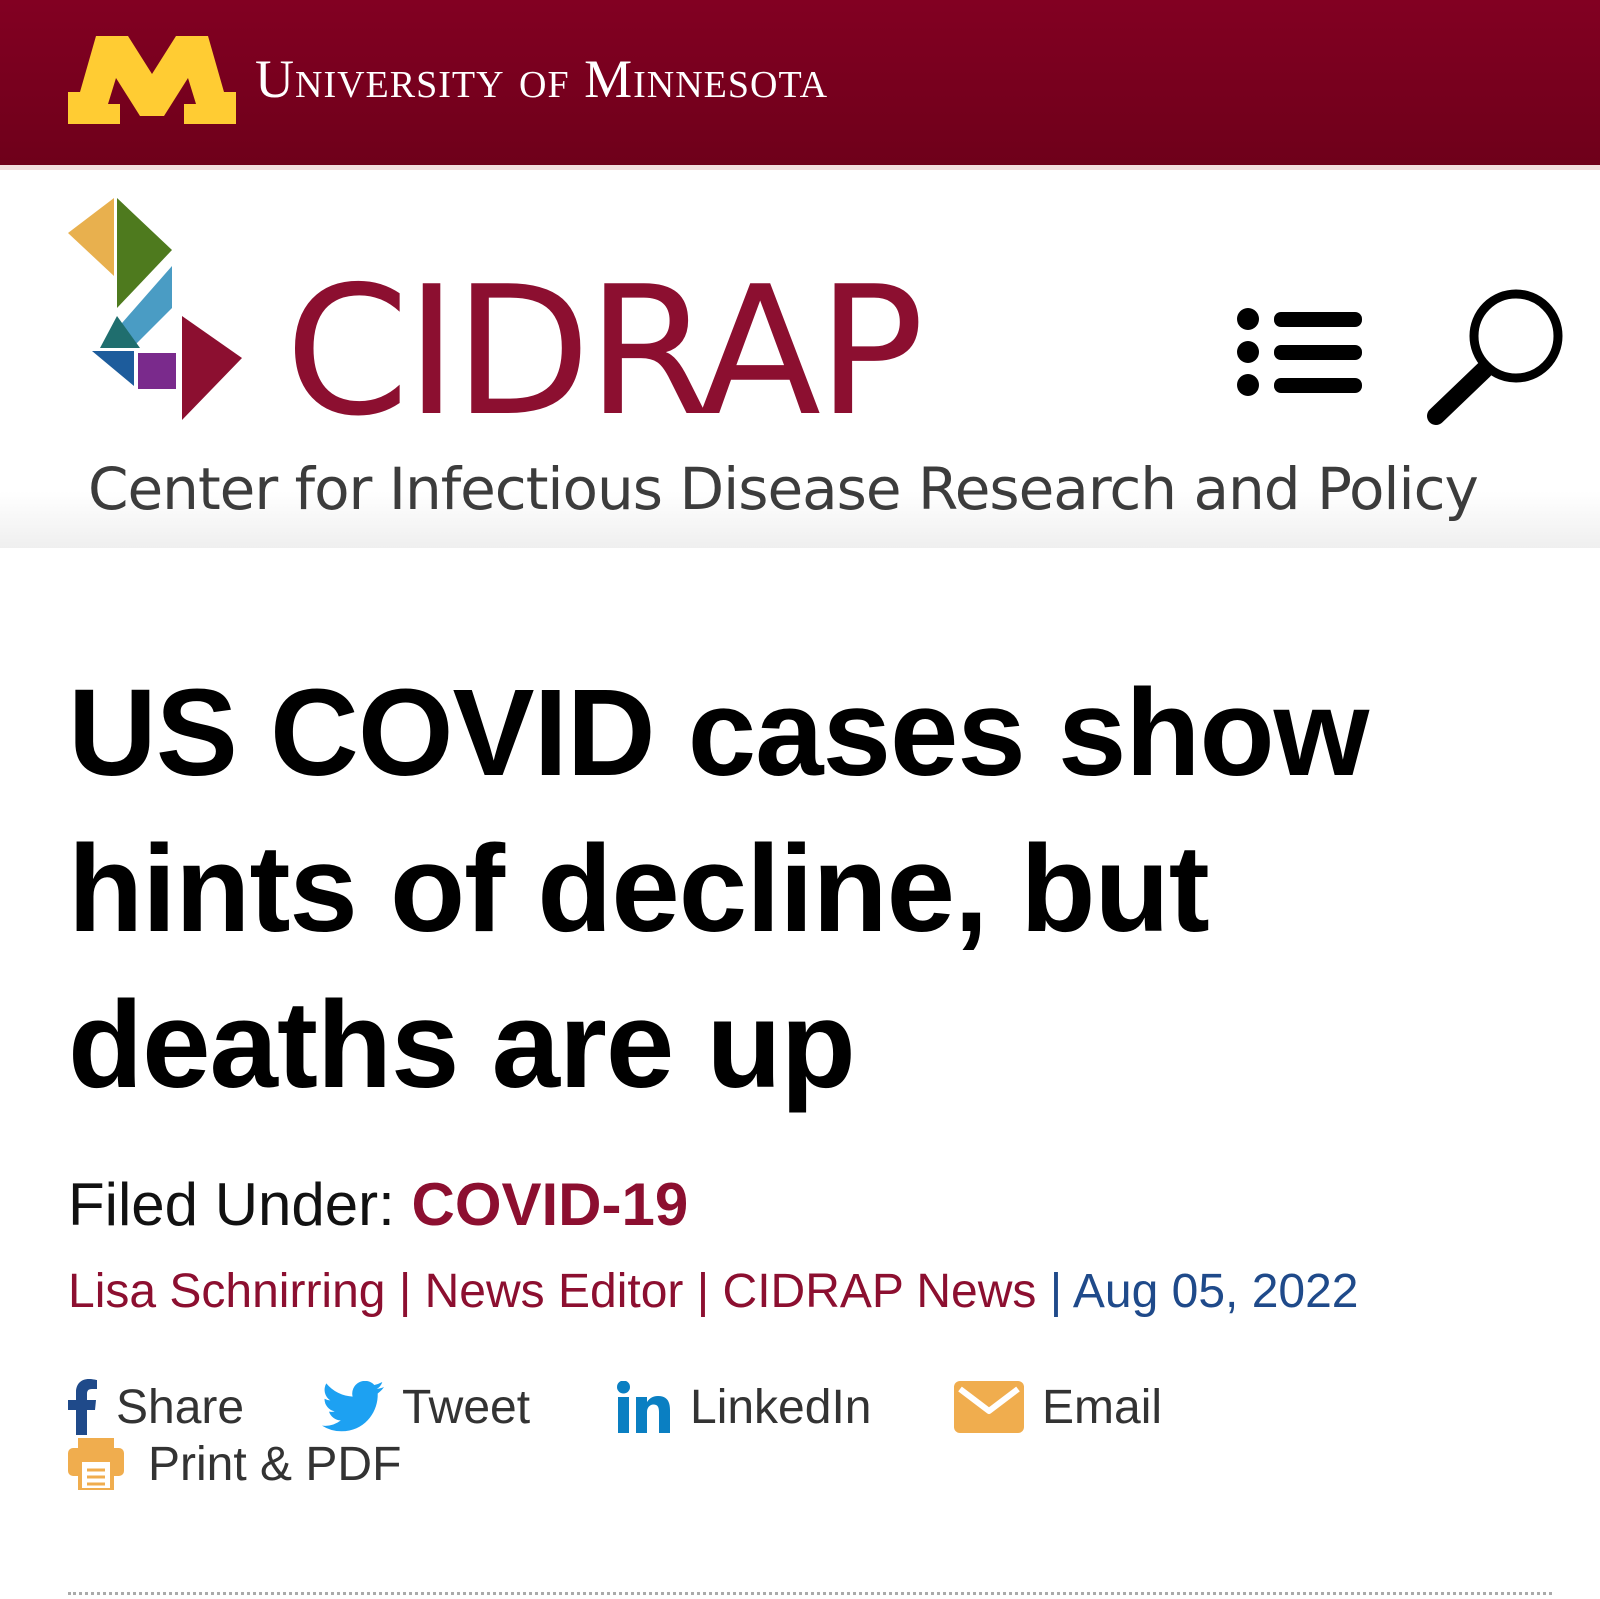 This screenshot has width=1600, height=1599. I want to click on search-button, so click(1499, 357).